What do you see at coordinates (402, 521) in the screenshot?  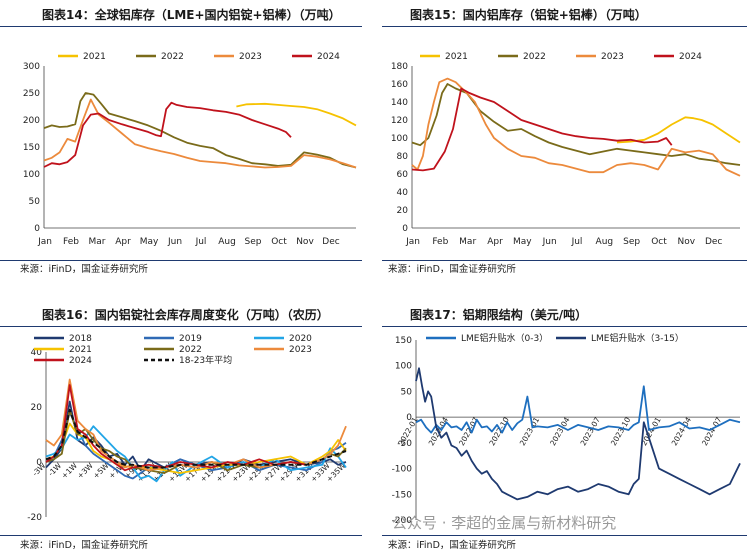 I see `y-tick-label: -200` at bounding box center [402, 521].